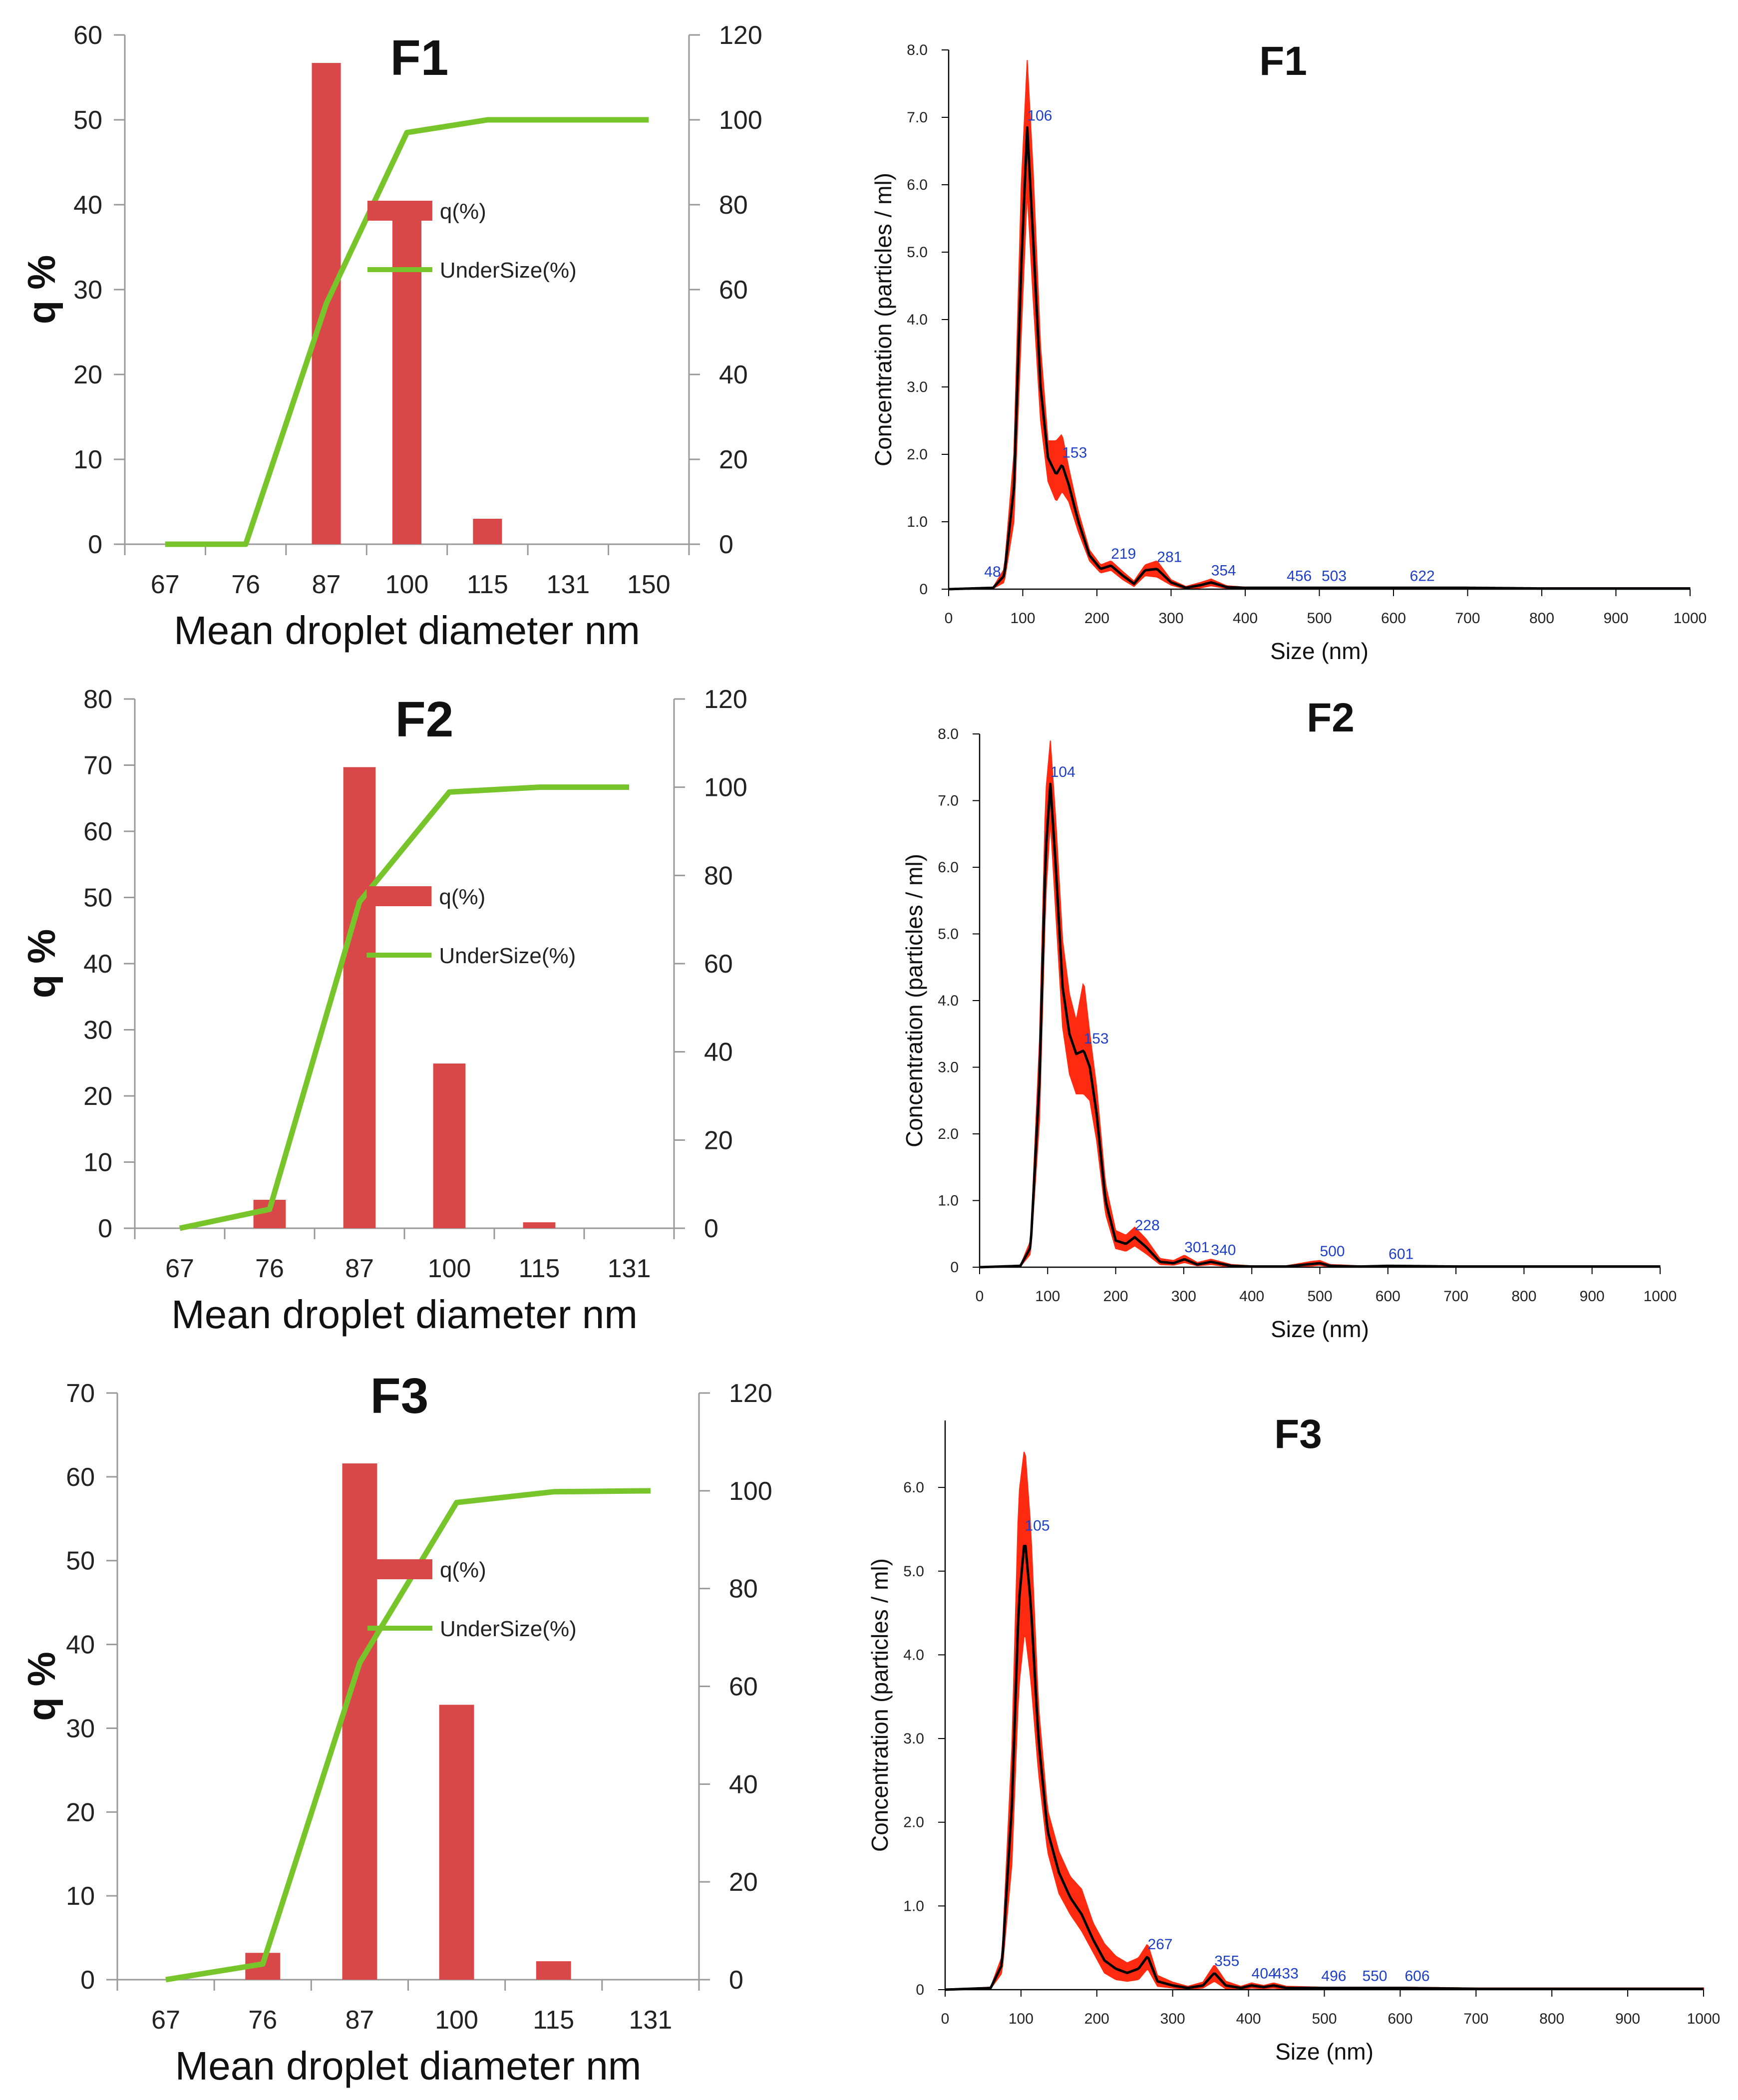 The height and width of the screenshot is (2100, 1738). What do you see at coordinates (1422, 576) in the screenshot?
I see `peak-label: 622` at bounding box center [1422, 576].